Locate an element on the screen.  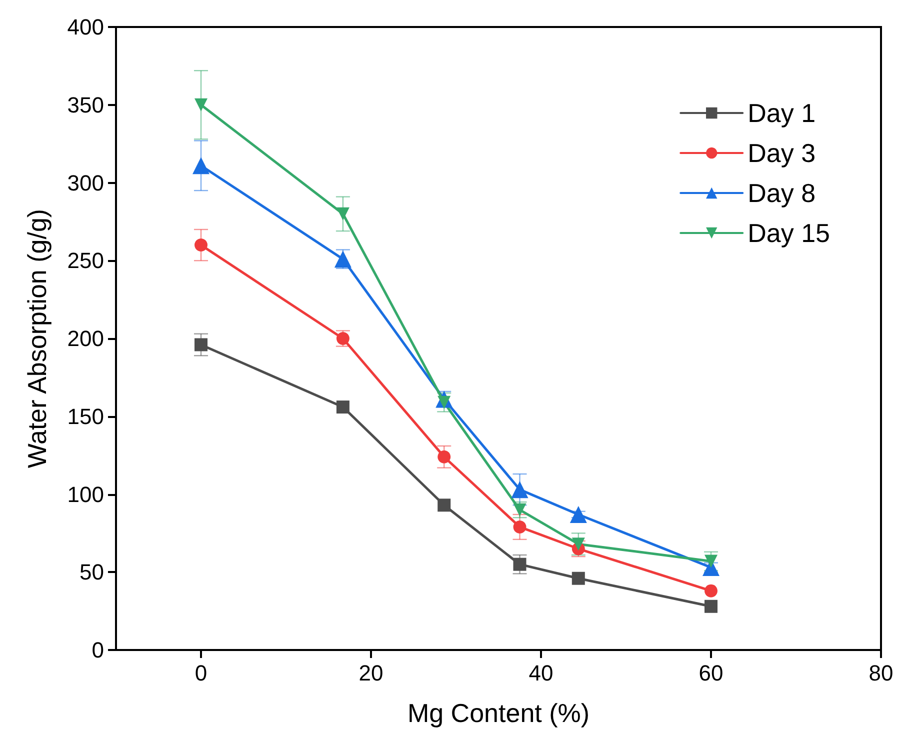
y-tick-label: 0 is located at coordinates (98, 650).